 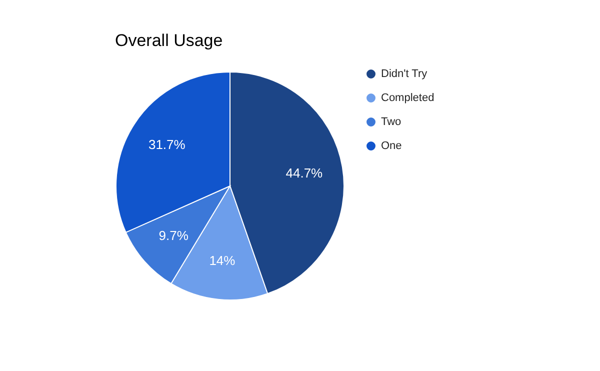 I want to click on data-label: 44.7%, so click(x=305, y=172).